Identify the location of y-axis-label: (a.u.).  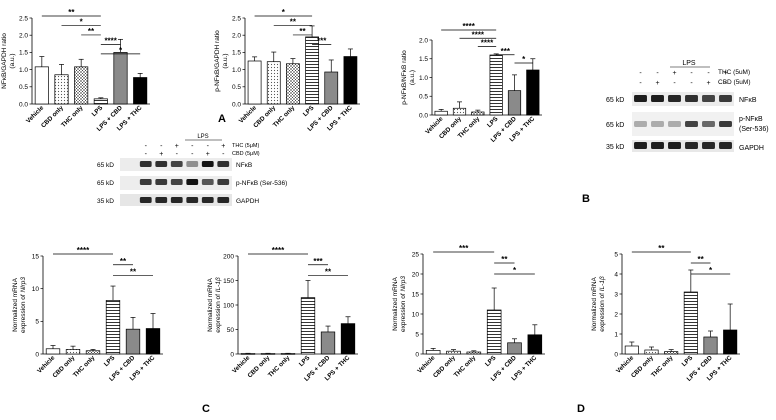
(12, 60).